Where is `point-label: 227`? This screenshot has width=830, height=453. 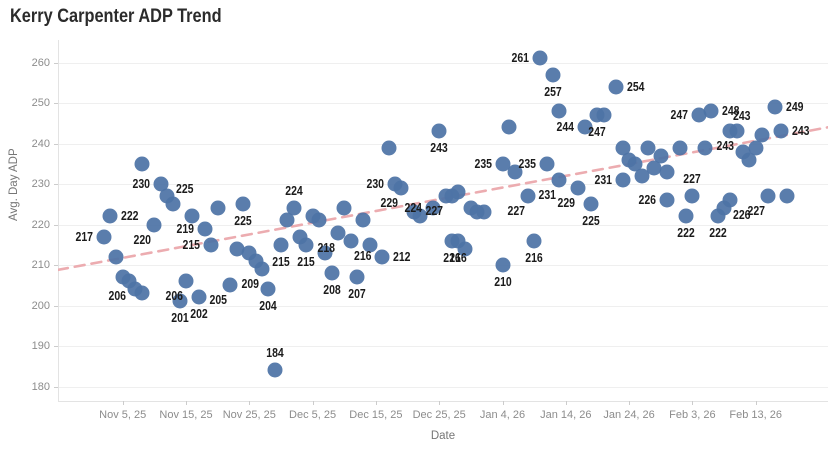 point-label: 227 is located at coordinates (433, 211).